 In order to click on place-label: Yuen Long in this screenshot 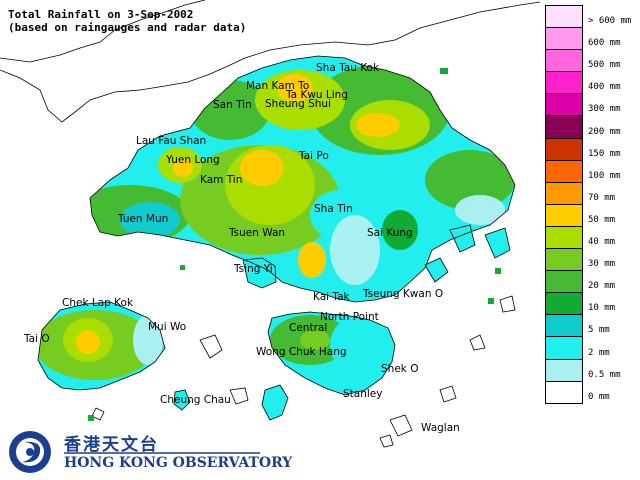, I will do `click(192, 160)`.